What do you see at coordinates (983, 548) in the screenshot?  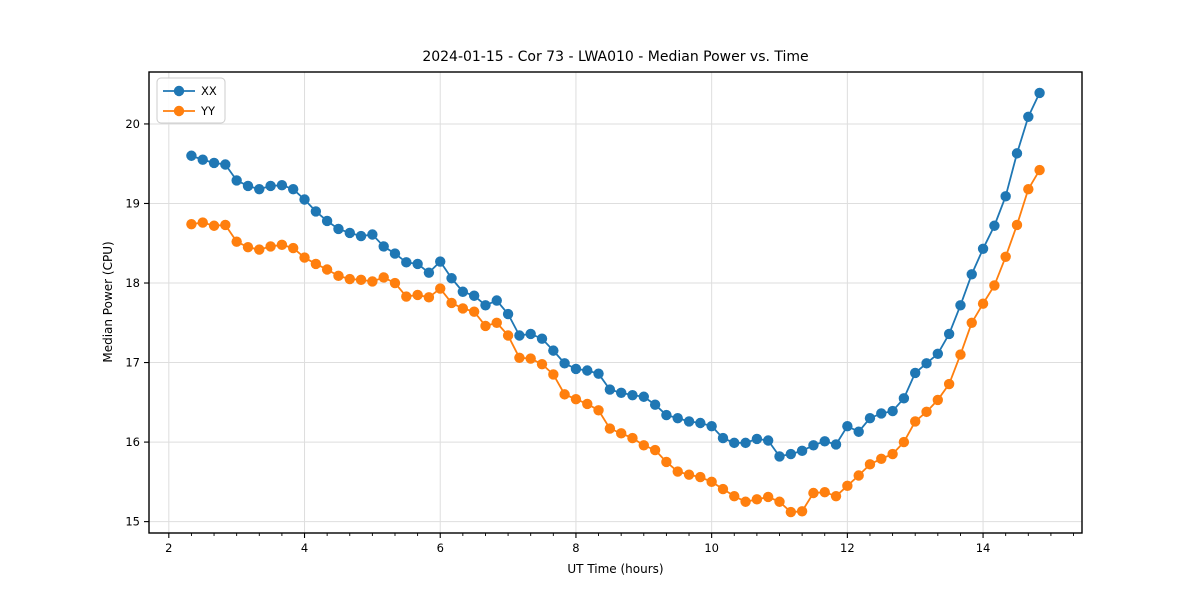 I see `x-tick-label: 14` at bounding box center [983, 548].